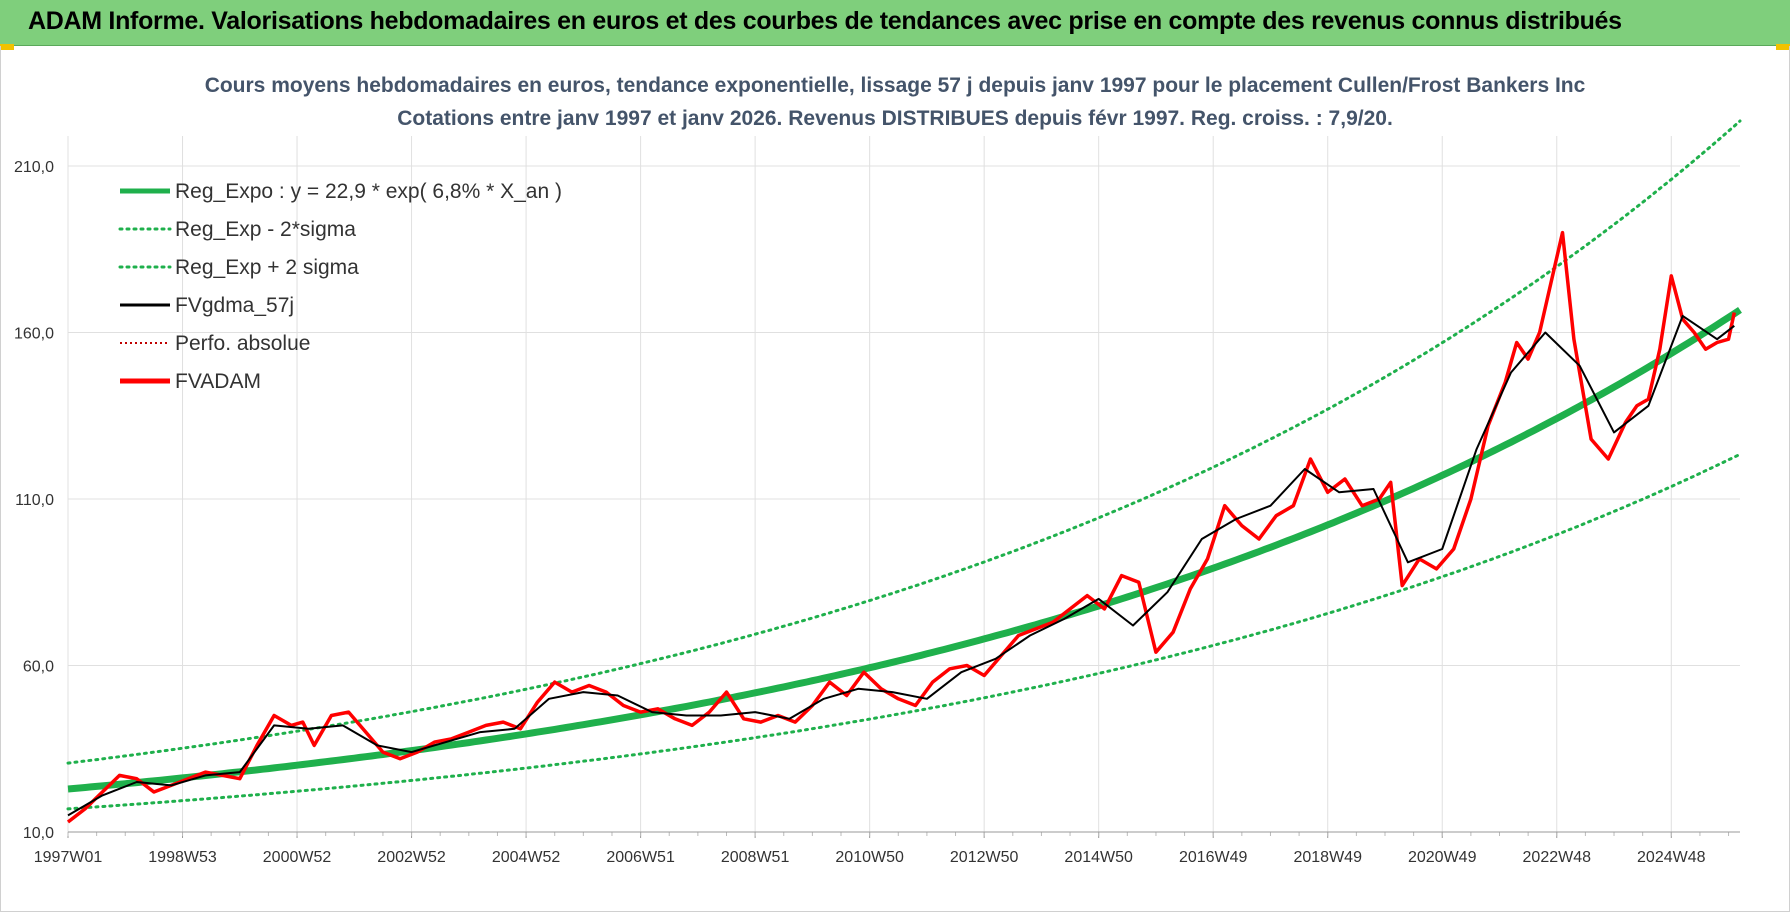 This screenshot has width=1790, height=912. What do you see at coordinates (34, 334) in the screenshot?
I see `y-tick-label: 160,0` at bounding box center [34, 334].